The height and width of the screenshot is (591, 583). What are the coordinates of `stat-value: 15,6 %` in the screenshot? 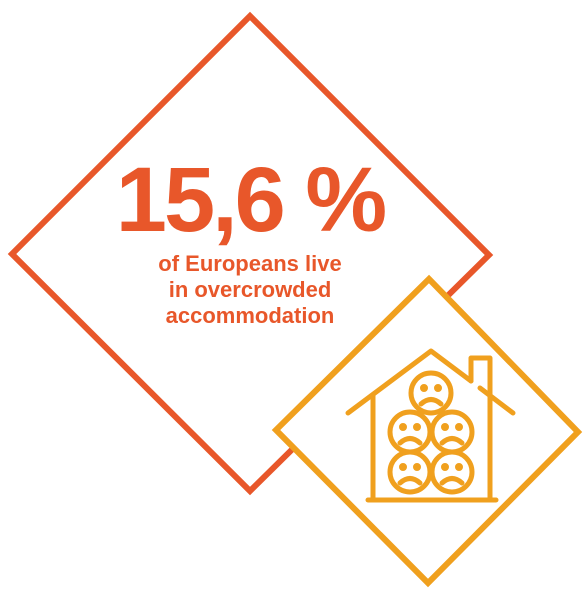 It's located at (251, 200).